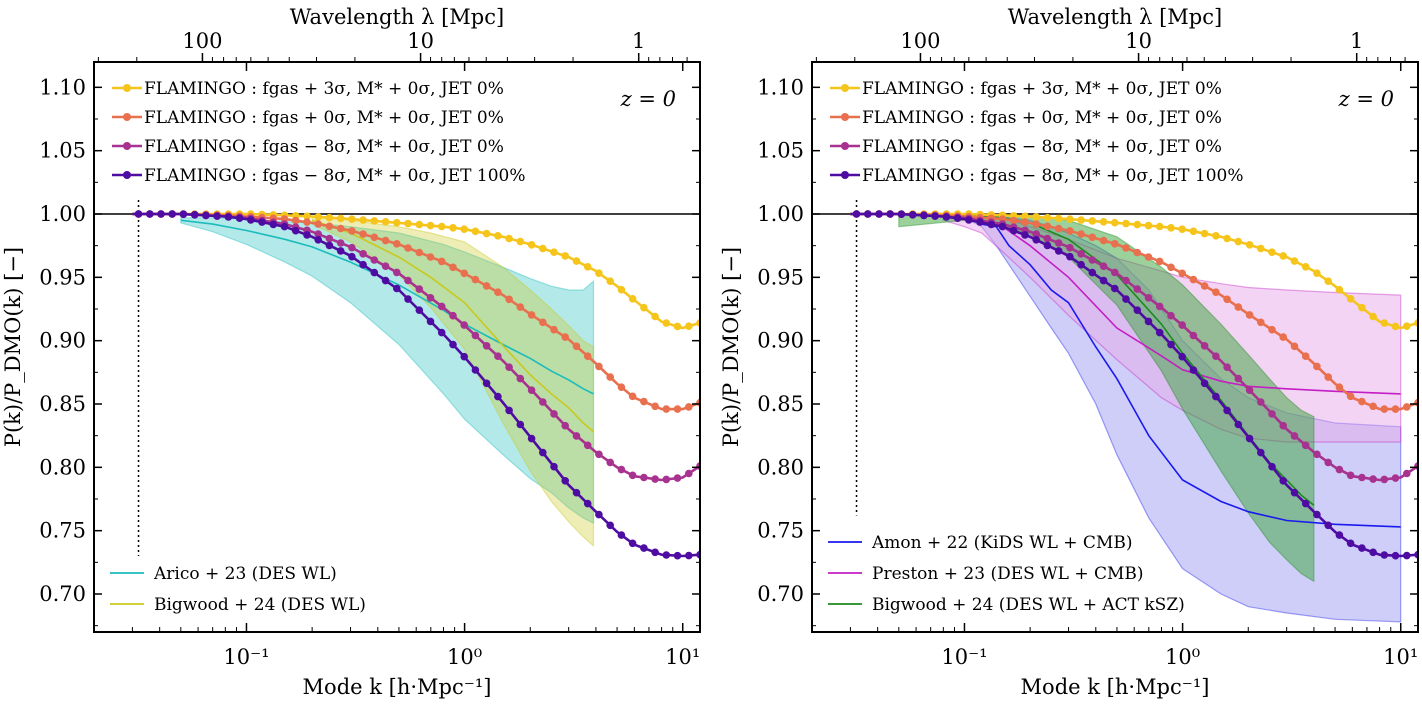 The width and height of the screenshot is (1422, 710). Describe the element at coordinates (780, 341) in the screenshot. I see `ytick-label: 0.90` at that location.